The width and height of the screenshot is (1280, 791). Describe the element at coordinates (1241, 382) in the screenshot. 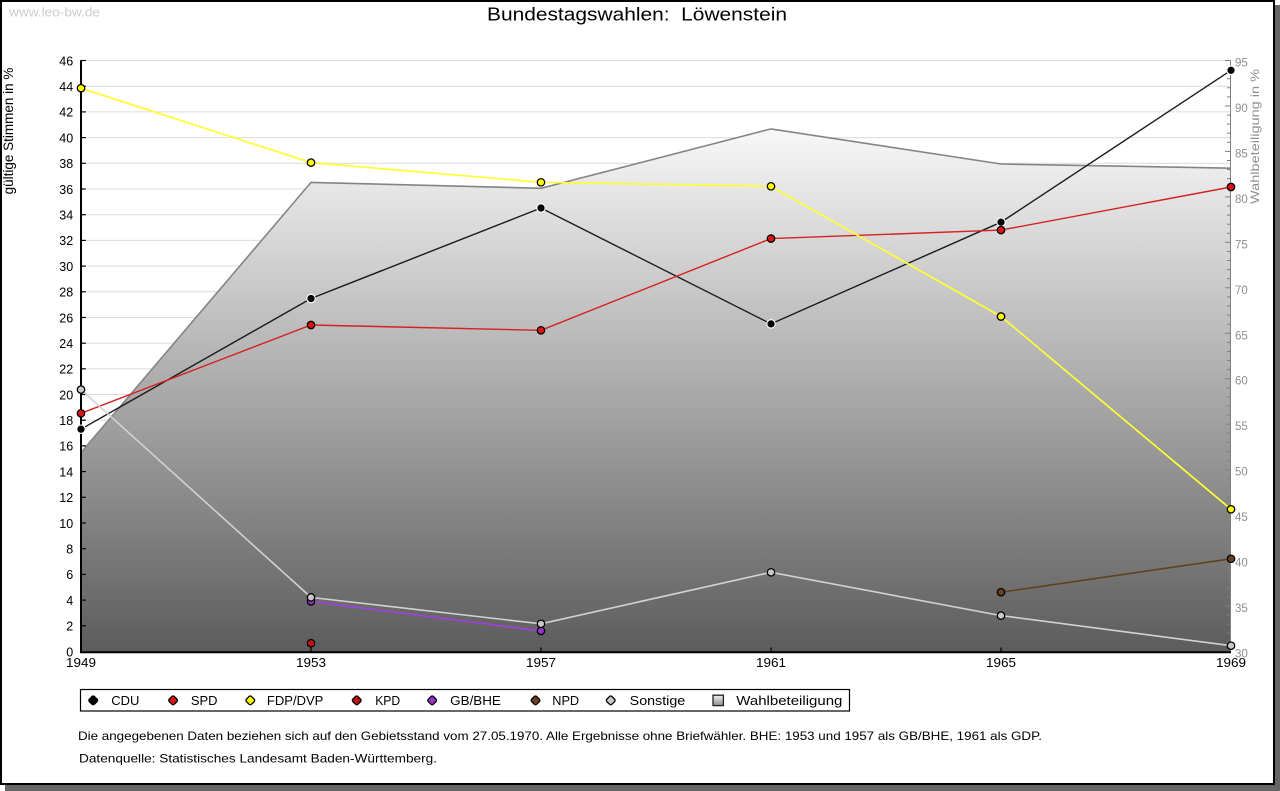

I see `svg-text: 60` at that location.